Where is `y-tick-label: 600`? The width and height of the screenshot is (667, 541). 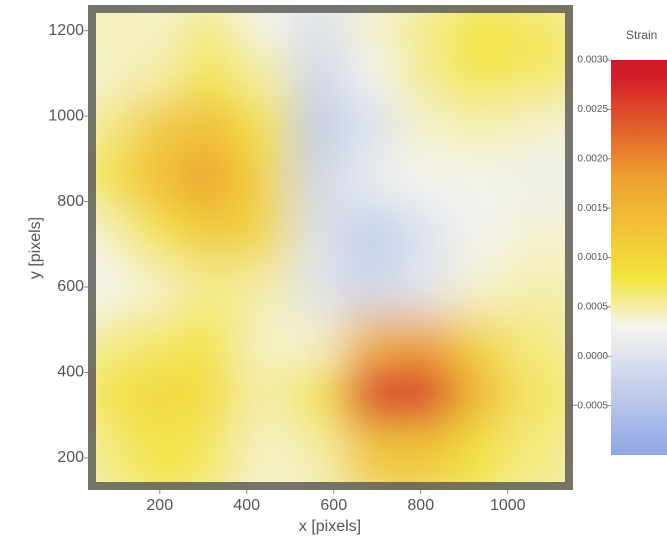 y-tick-label: 600 is located at coordinates (70, 286).